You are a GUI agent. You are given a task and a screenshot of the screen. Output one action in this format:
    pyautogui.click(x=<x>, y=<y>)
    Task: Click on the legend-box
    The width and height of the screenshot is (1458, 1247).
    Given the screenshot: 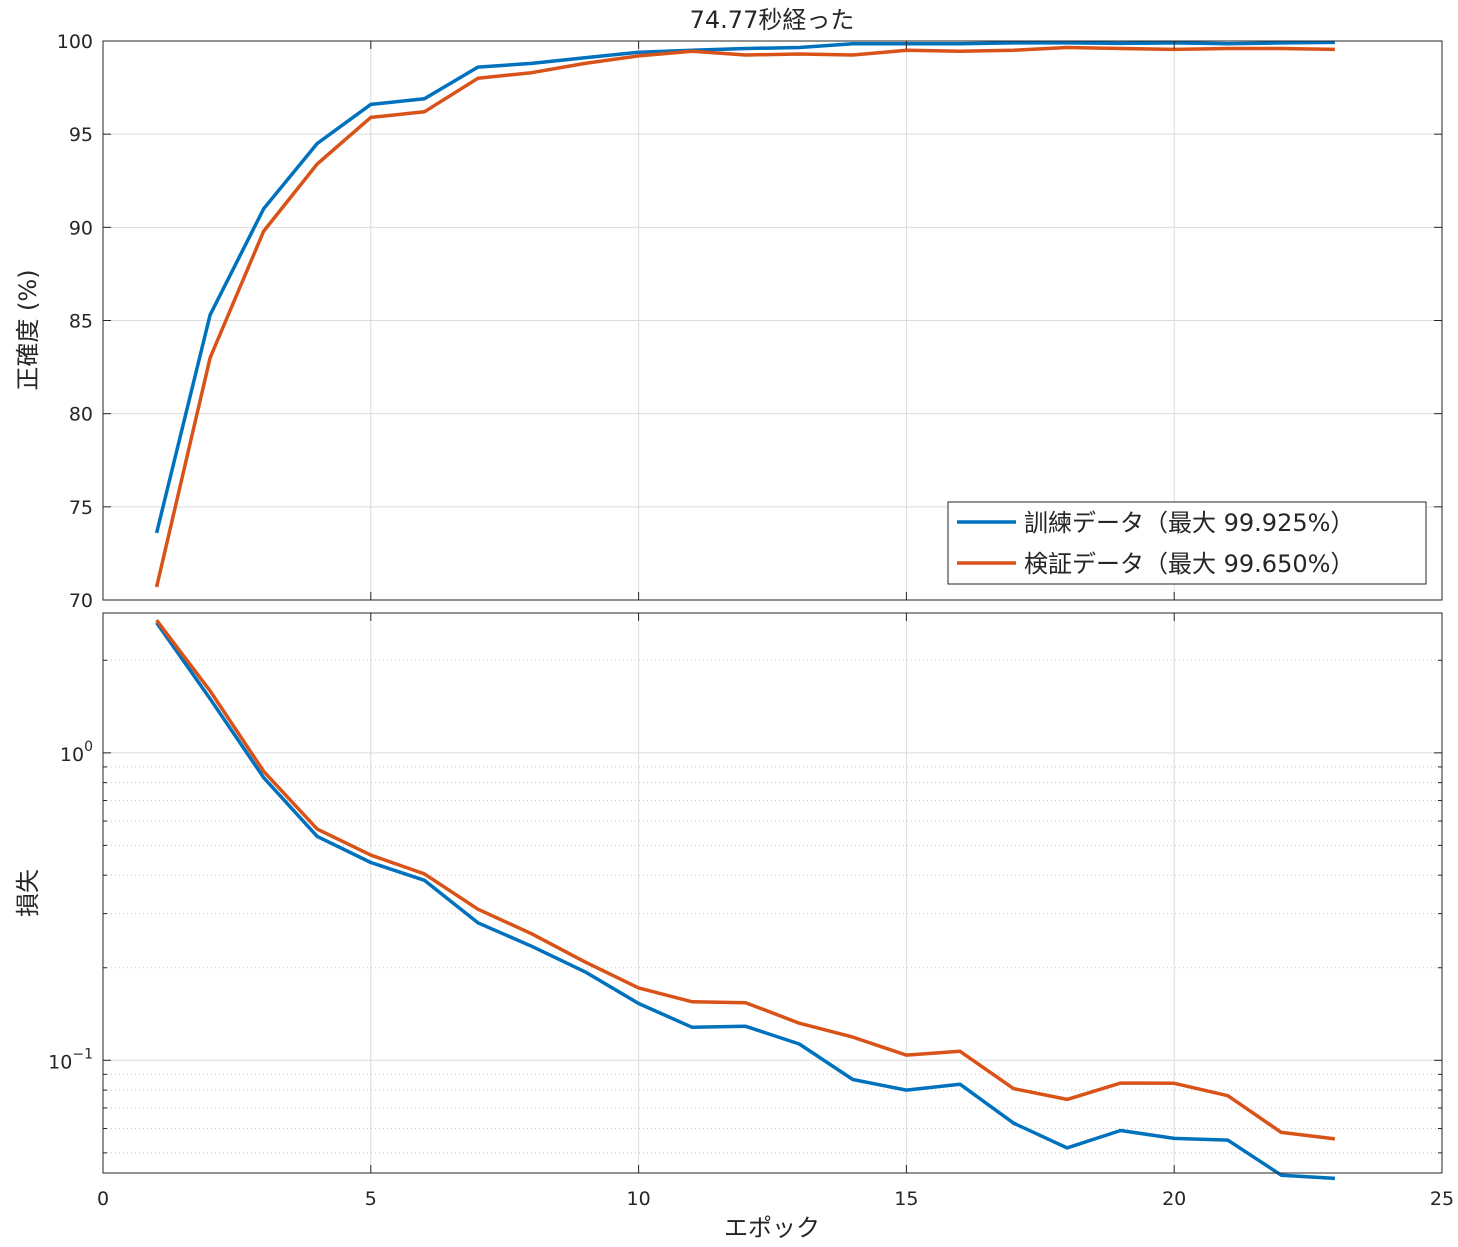 What is the action you would take?
    pyautogui.click(x=1187, y=543)
    